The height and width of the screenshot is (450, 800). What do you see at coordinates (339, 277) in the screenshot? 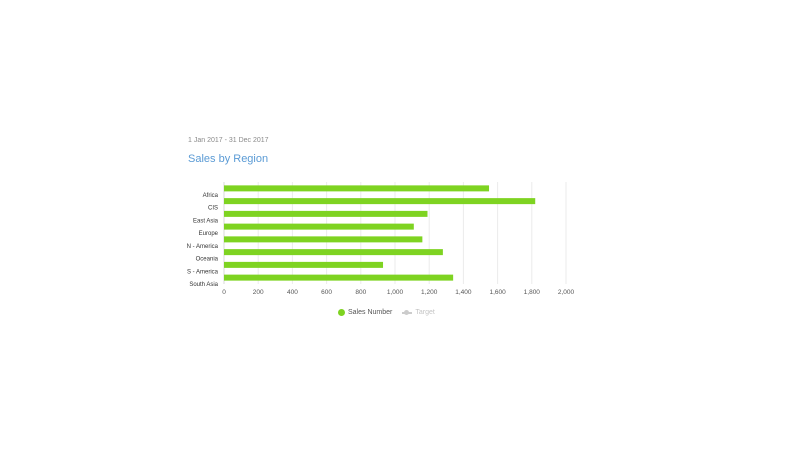
I see `bar-south-asia` at bounding box center [339, 277].